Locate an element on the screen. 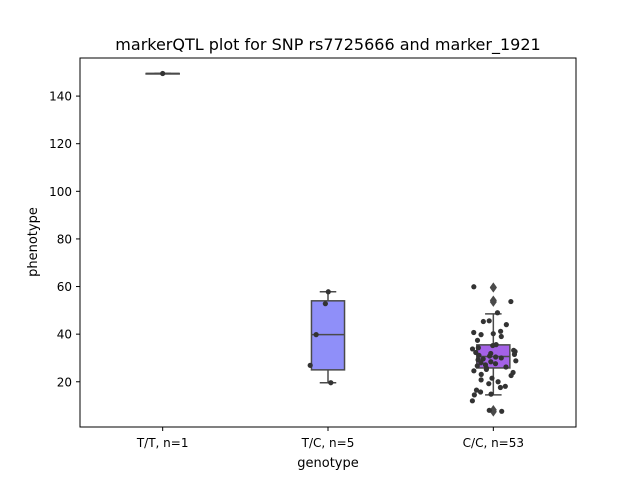  y-tick-label: 20 is located at coordinates (64, 382).